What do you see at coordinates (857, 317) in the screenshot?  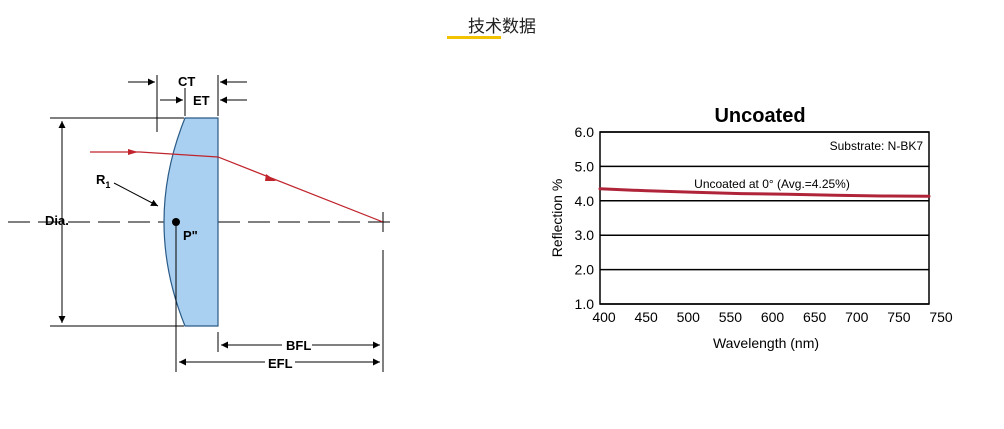 I see `x-tick-label: 700` at bounding box center [857, 317].